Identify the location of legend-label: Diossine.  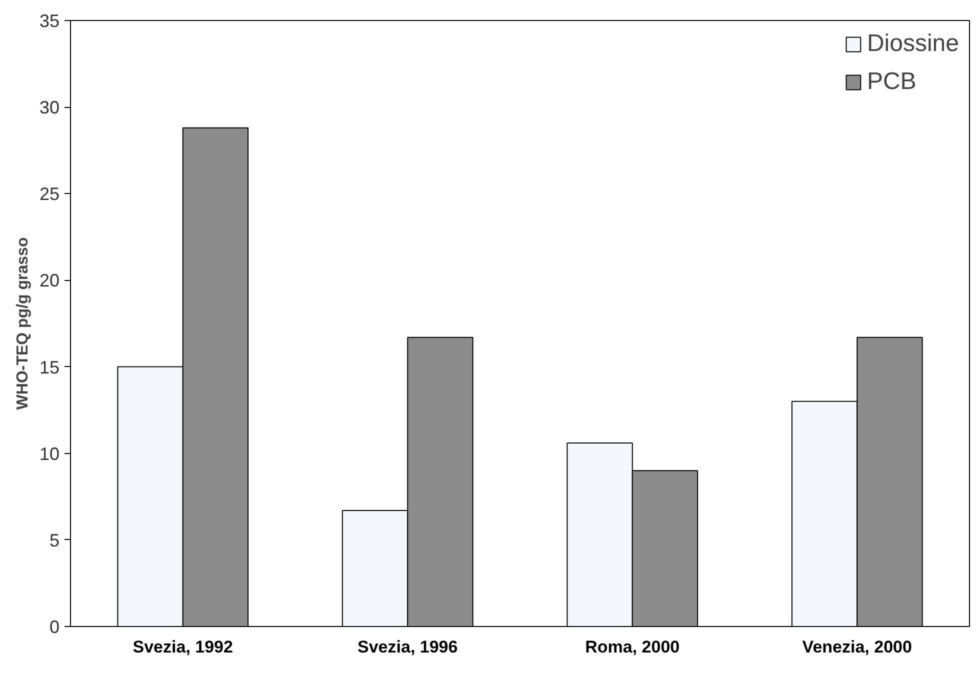
(912, 44).